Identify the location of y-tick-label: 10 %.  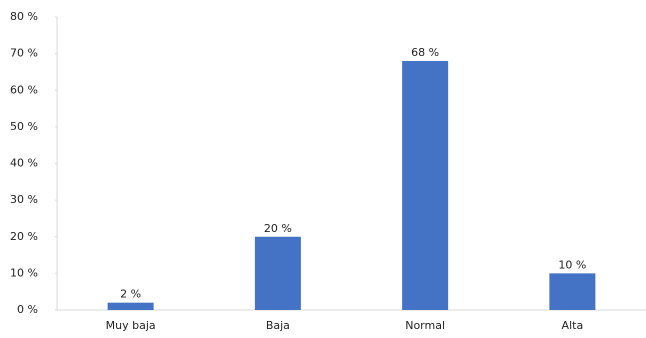
(24, 272).